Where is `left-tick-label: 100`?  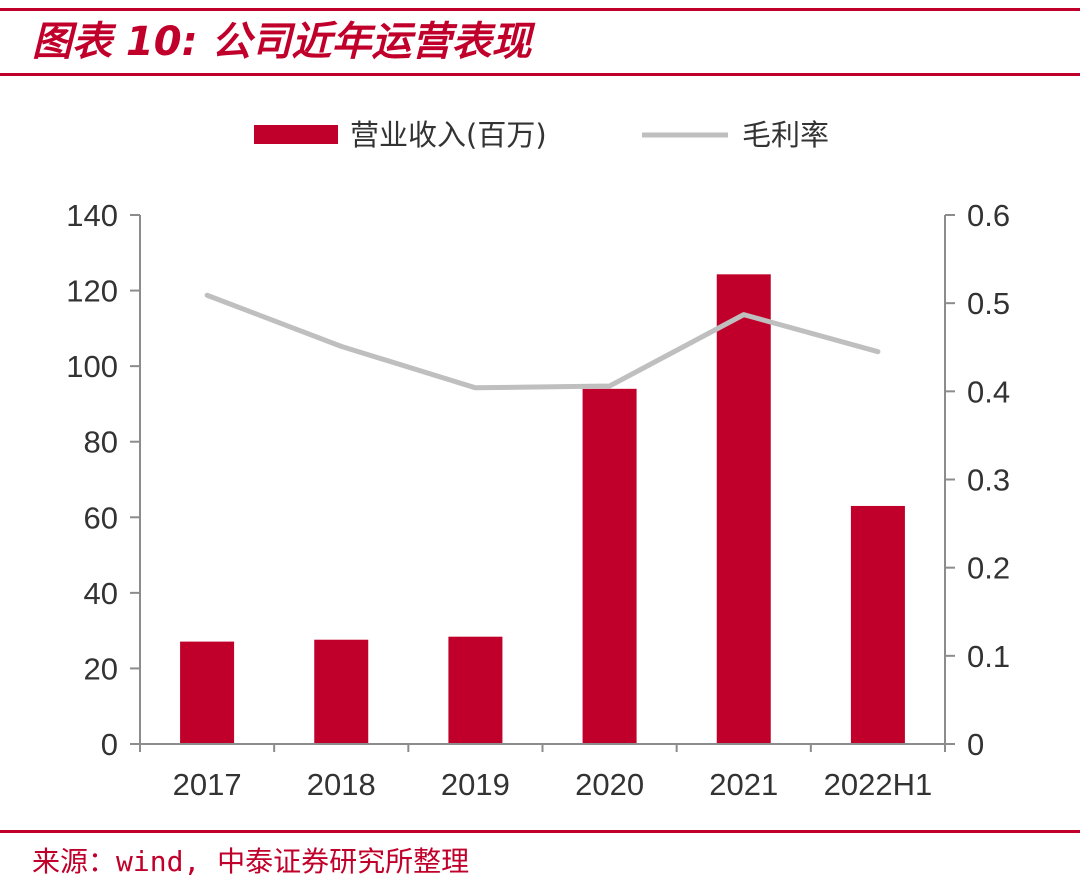 left-tick-label: 100 is located at coordinates (92, 366).